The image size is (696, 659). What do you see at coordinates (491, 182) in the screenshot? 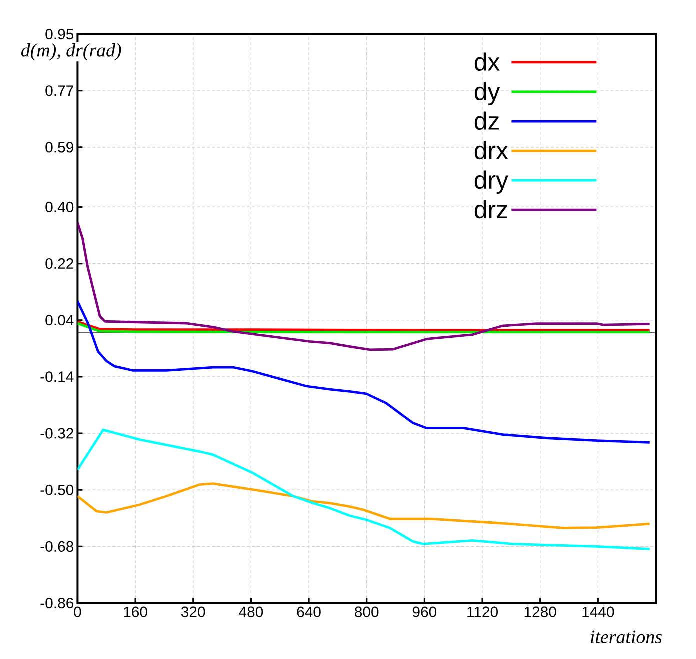
I see `legend-label: dry` at bounding box center [491, 182].